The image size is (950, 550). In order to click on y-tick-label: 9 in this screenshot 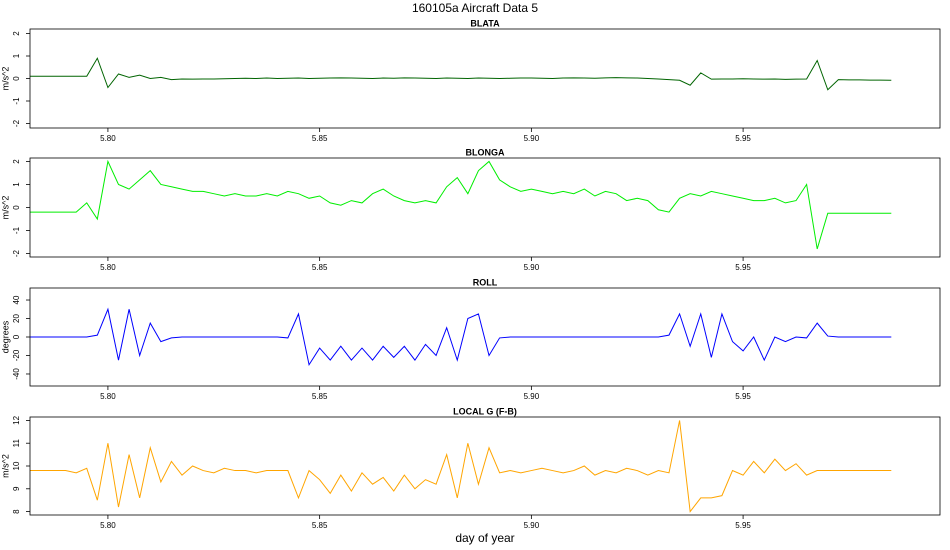, I will do `click(16, 488)`.